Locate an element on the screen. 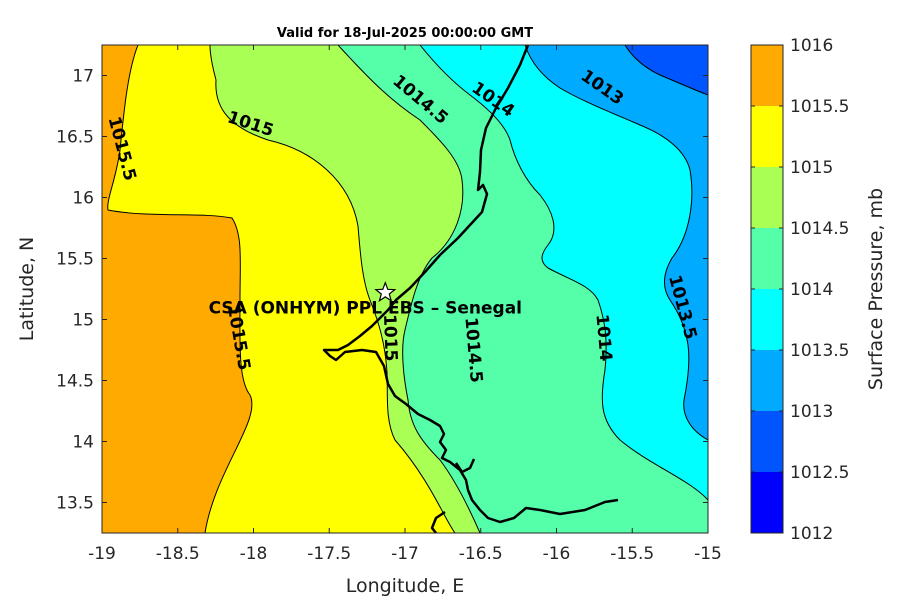  x-tick-label: -18 is located at coordinates (254, 554).